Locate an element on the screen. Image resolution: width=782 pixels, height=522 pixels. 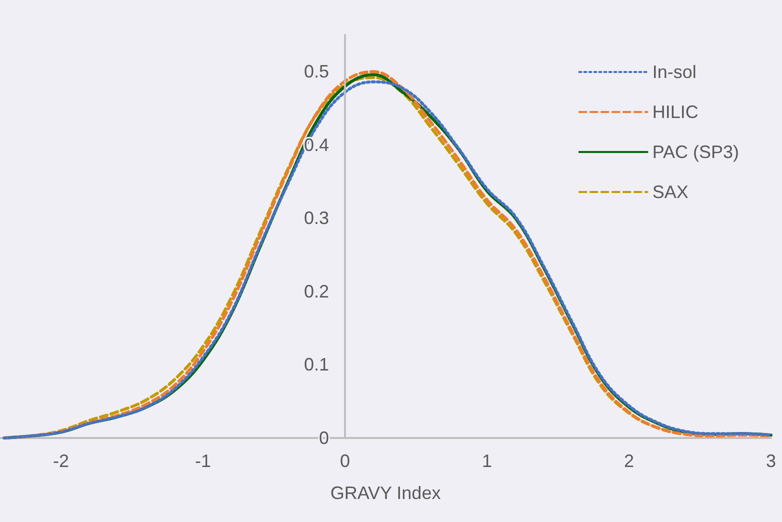
x-tick-label: 1 is located at coordinates (487, 461).